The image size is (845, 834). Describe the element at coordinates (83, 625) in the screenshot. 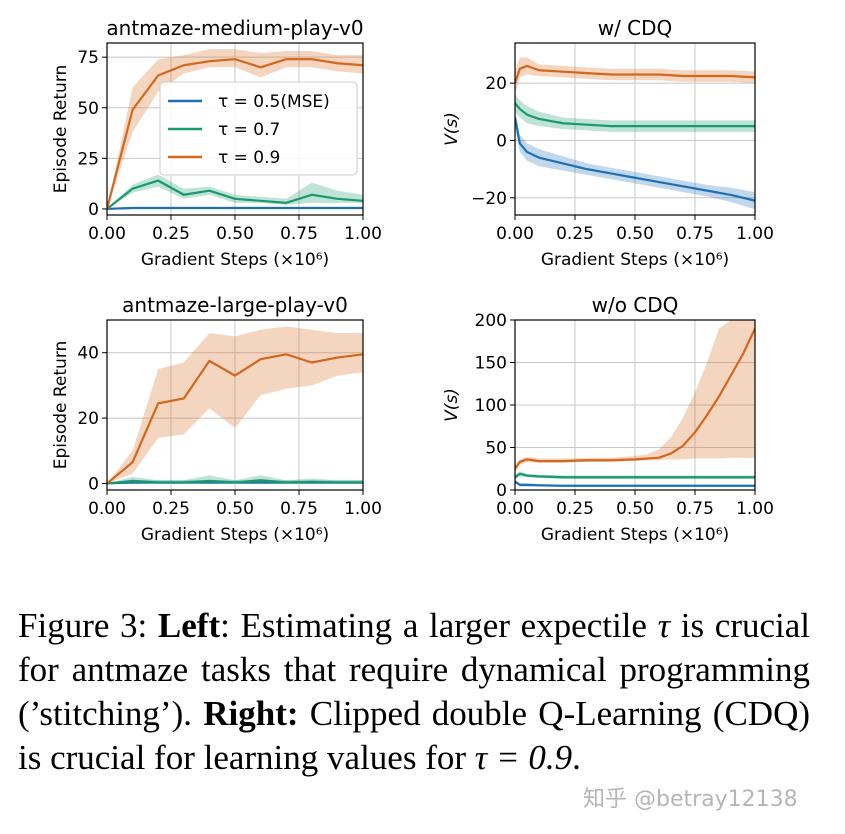

I see `caption-label: Figure 3:` at that location.